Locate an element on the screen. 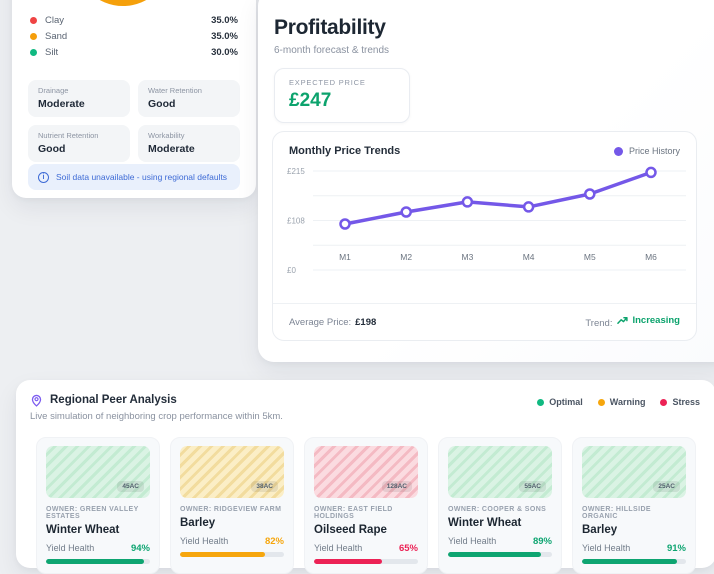  soil-pie-chart is located at coordinates (123, 3).